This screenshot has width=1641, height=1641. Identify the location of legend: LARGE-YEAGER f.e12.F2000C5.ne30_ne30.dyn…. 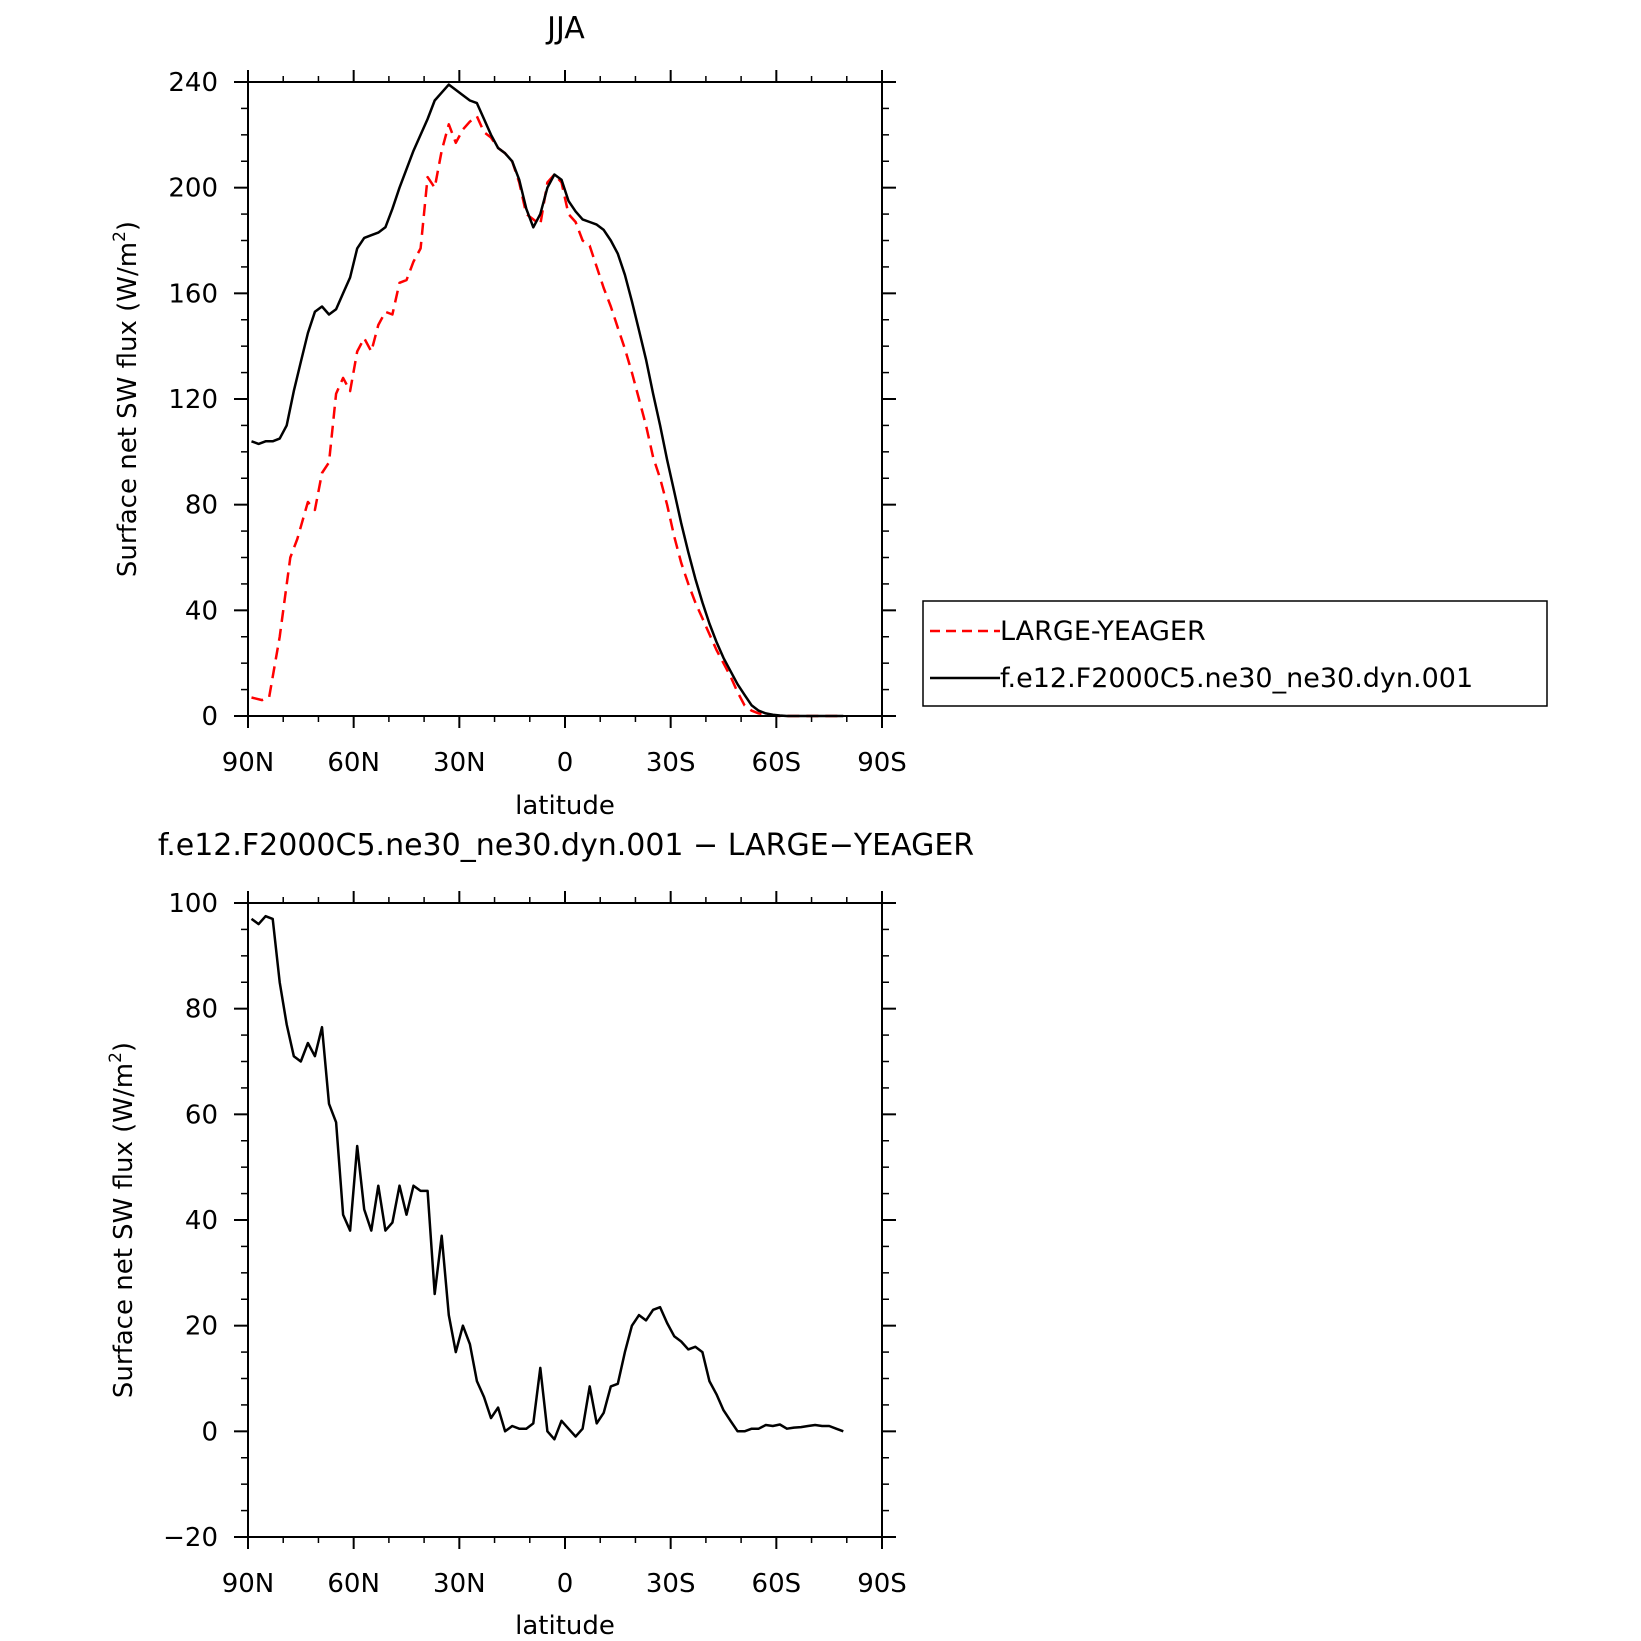
(1235, 653).